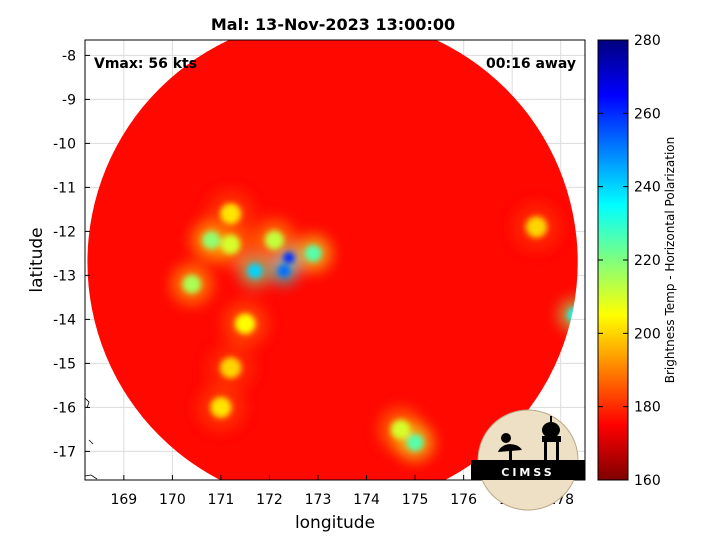 This screenshot has height=540, width=720. Describe the element at coordinates (123, 500) in the screenshot. I see `x-tick-label: 169` at that location.